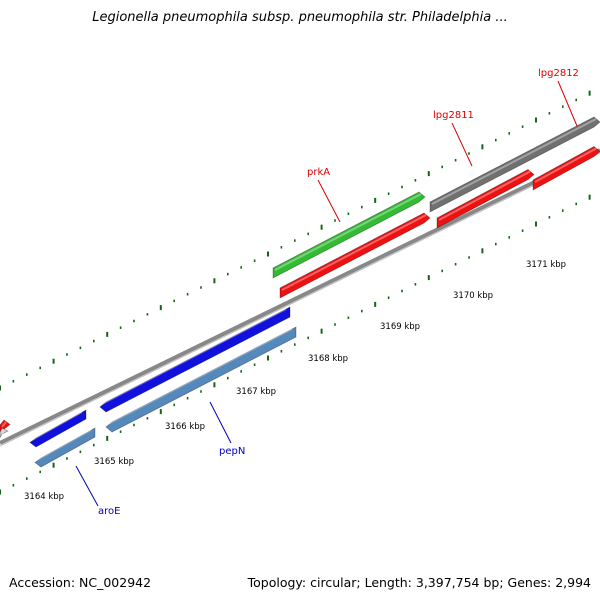  Describe the element at coordinates (44, 497) in the screenshot. I see `tick-label-3164: 3164 kbp` at that location.